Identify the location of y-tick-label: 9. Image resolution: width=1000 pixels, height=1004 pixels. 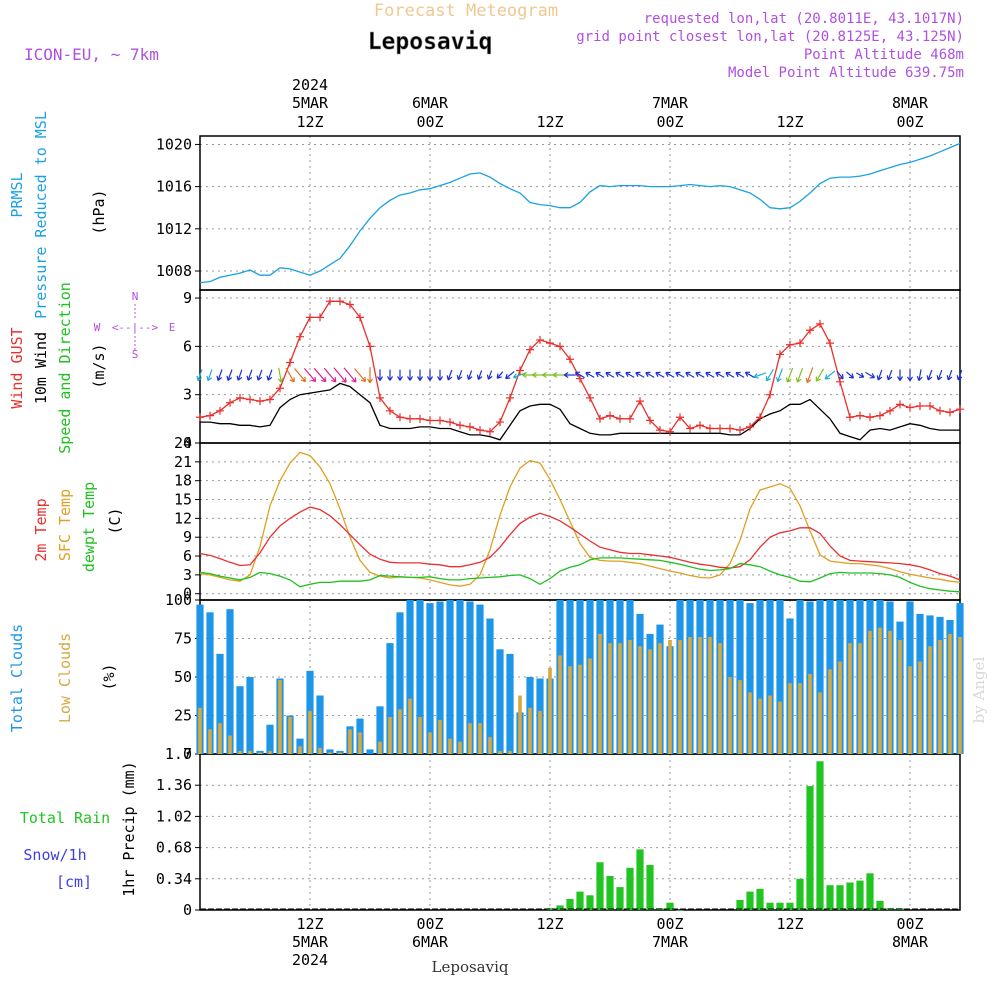
(187, 298).